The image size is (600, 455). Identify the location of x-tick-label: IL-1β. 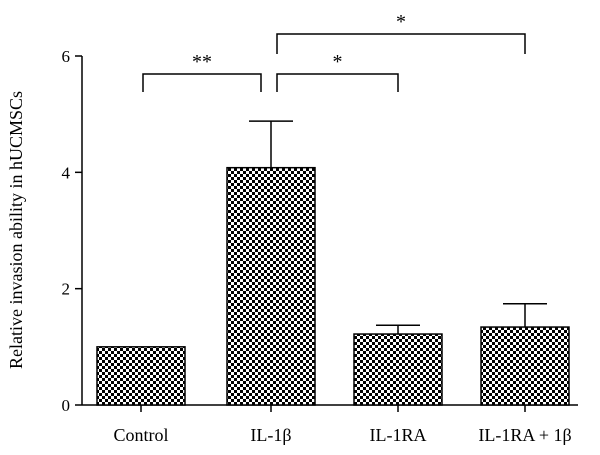
(270, 435).